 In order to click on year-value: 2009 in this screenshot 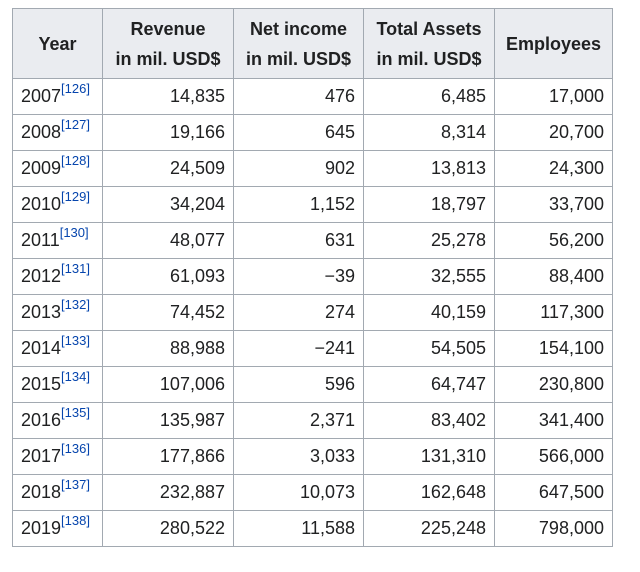, I will do `click(41, 168)`.